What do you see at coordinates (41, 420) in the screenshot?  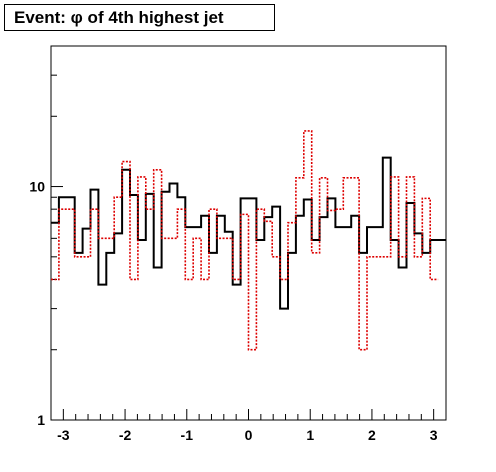 I see `y-tick-label: 1` at bounding box center [41, 420].